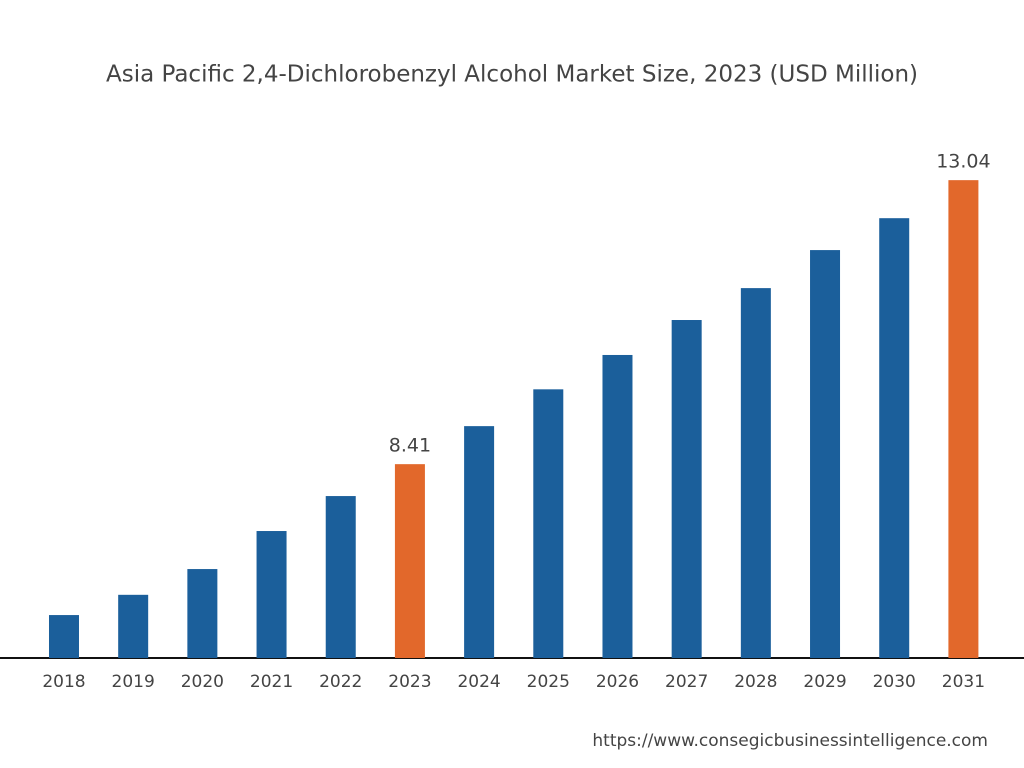 This screenshot has height=768, width=1024. What do you see at coordinates (133, 682) in the screenshot?
I see `x-tick-label: 2019` at bounding box center [133, 682].